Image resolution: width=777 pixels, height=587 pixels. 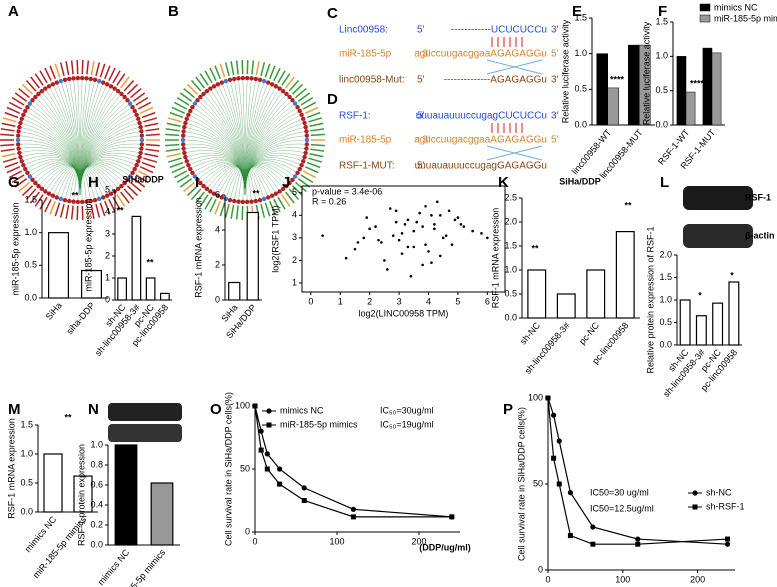 I want to click on y-tick-label: 4, so click(x=217, y=229).